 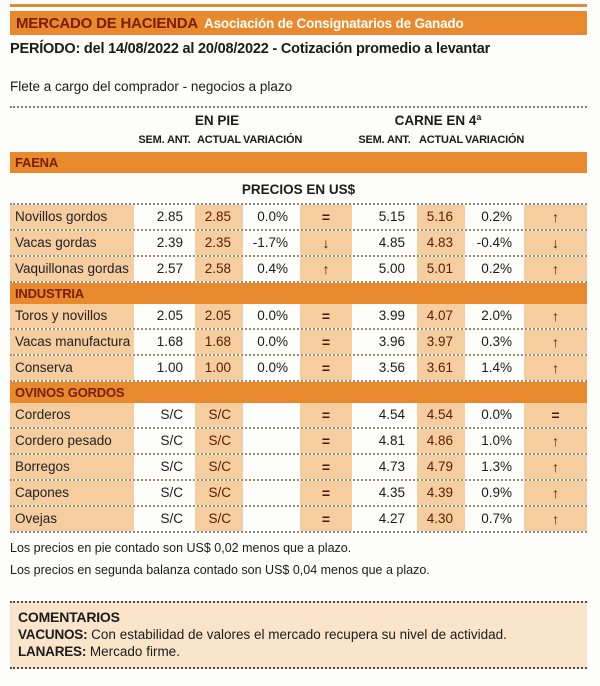 I want to click on table-row: Capones S/C S/C = 4.35 4.39 0.9% ↑, so click(x=298, y=494).